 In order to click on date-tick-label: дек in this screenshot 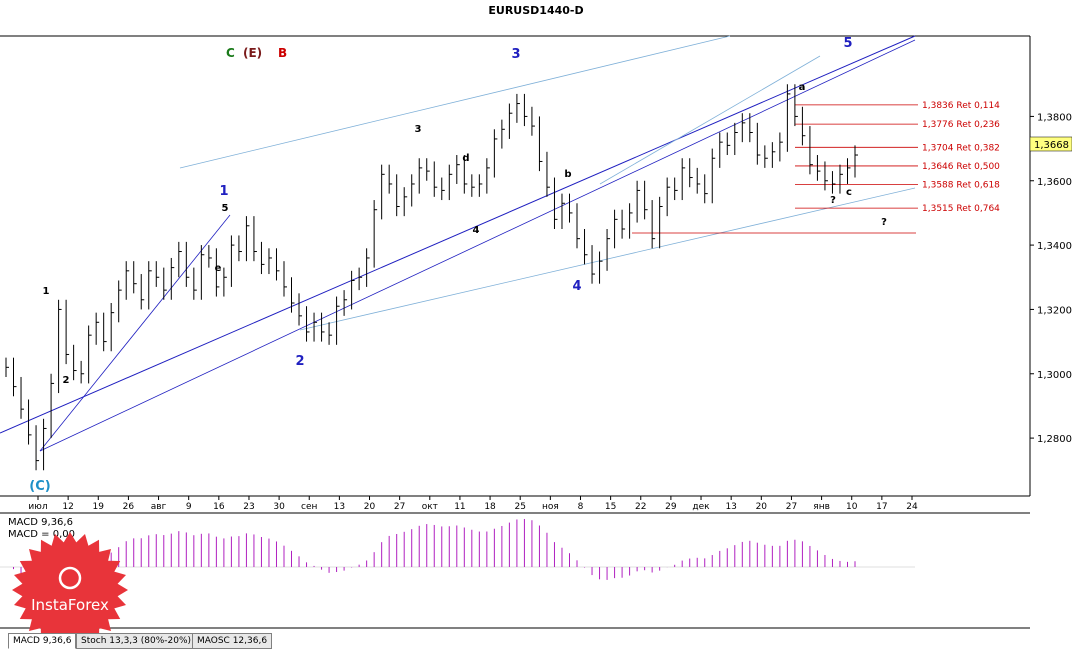, I will do `click(701, 507)`.